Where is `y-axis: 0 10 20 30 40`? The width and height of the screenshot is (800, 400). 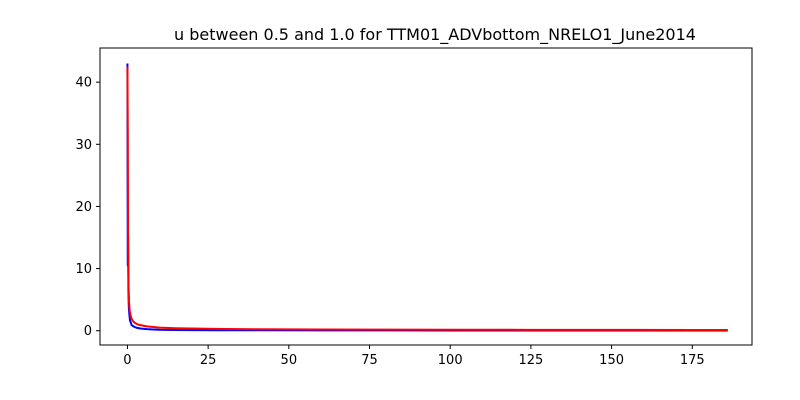 y-axis: 0 10 20 30 40 is located at coordinates (87, 207).